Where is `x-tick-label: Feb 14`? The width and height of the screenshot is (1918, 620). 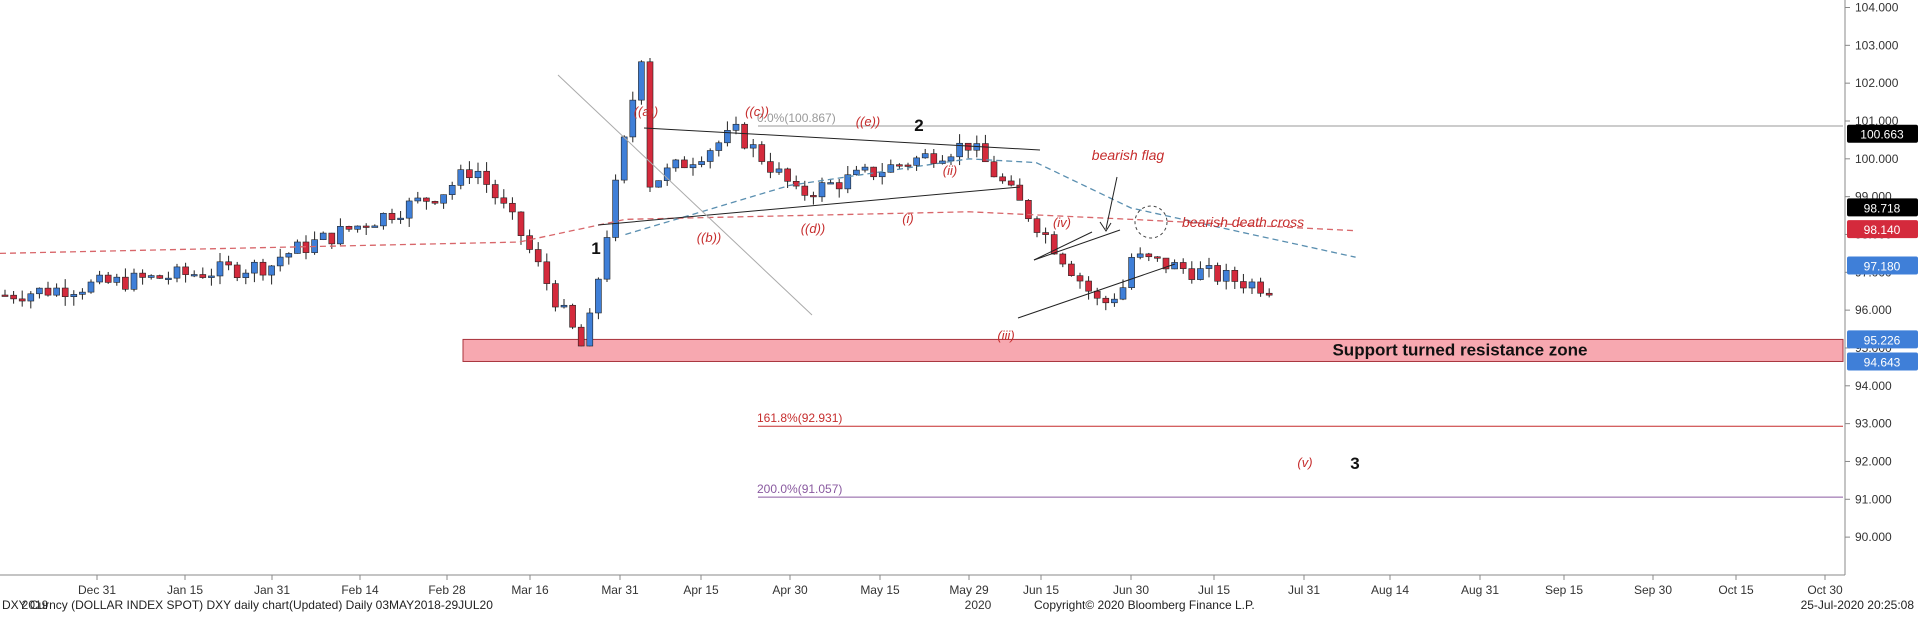
x-tick-label: Feb 14 is located at coordinates (360, 590).